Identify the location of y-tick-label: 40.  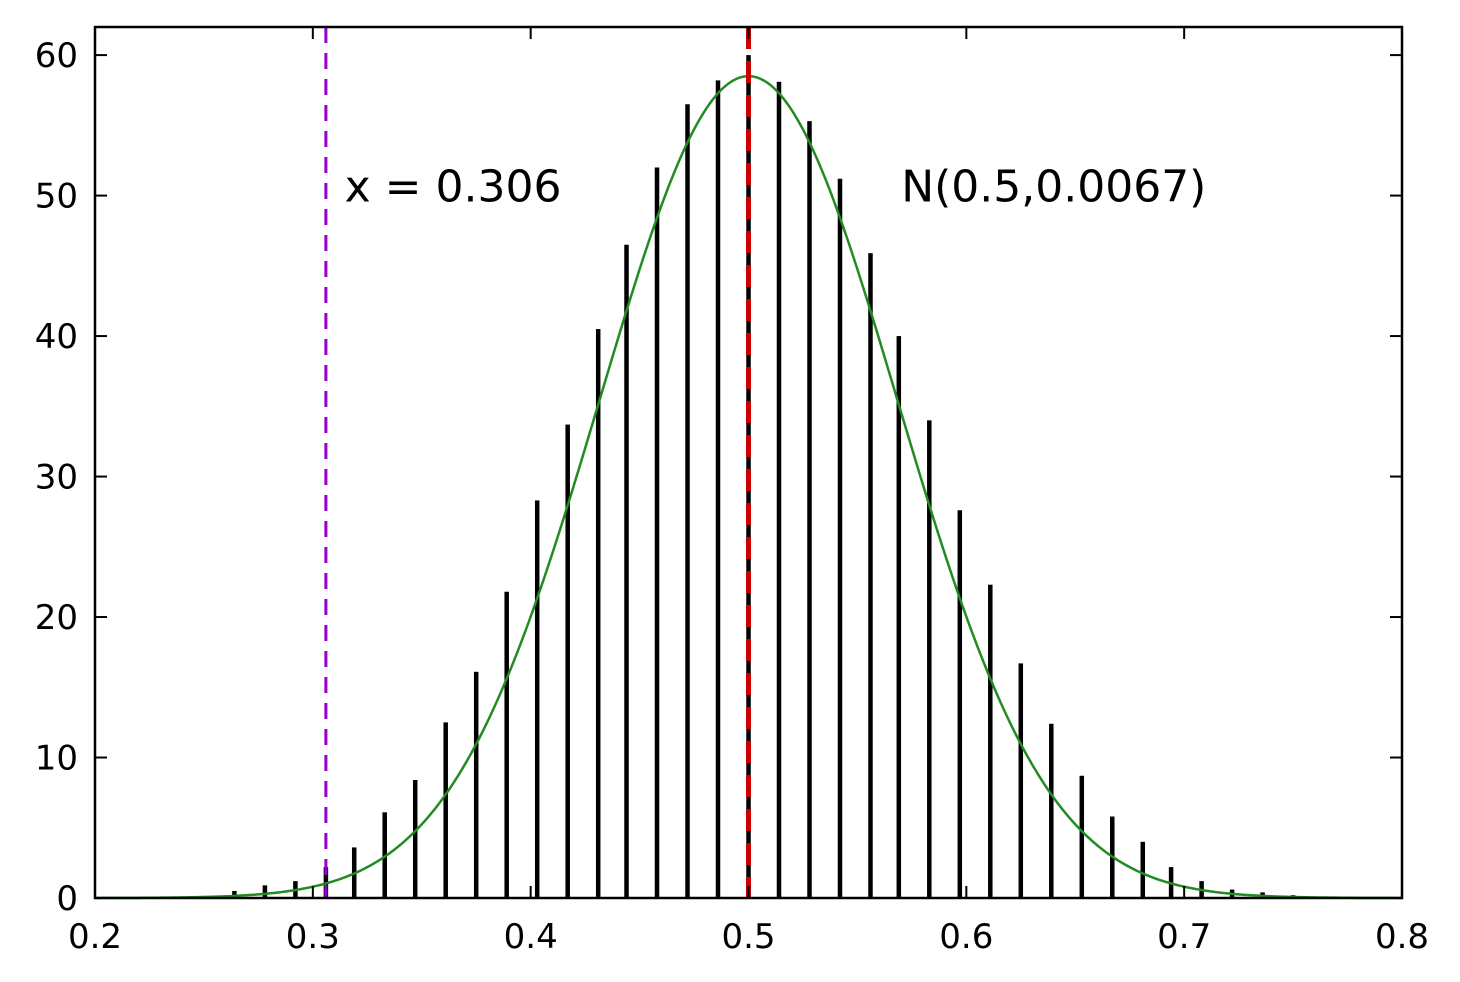
(56, 337).